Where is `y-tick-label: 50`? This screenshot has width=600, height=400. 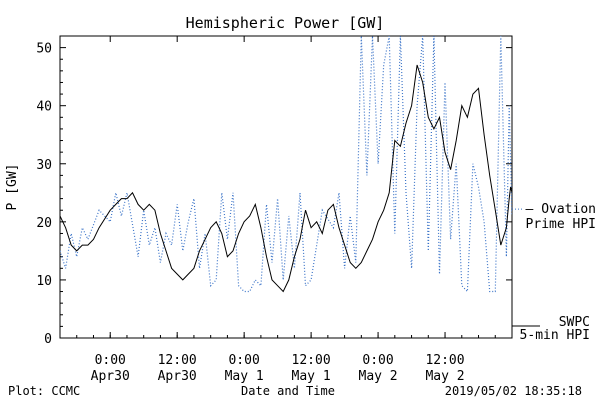
y-tick-label: 50 is located at coordinates (44, 49).